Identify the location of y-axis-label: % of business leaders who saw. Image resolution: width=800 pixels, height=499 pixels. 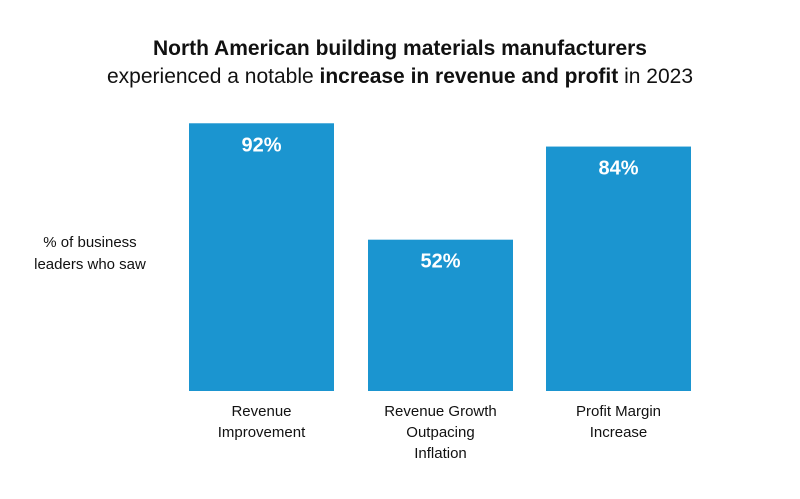
(90, 253).